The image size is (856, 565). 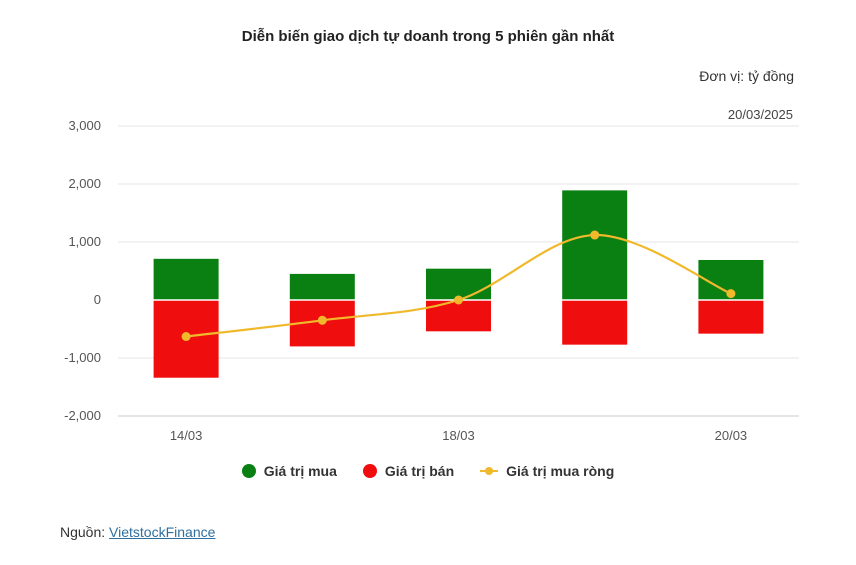 I want to click on net-line, so click(x=458, y=286).